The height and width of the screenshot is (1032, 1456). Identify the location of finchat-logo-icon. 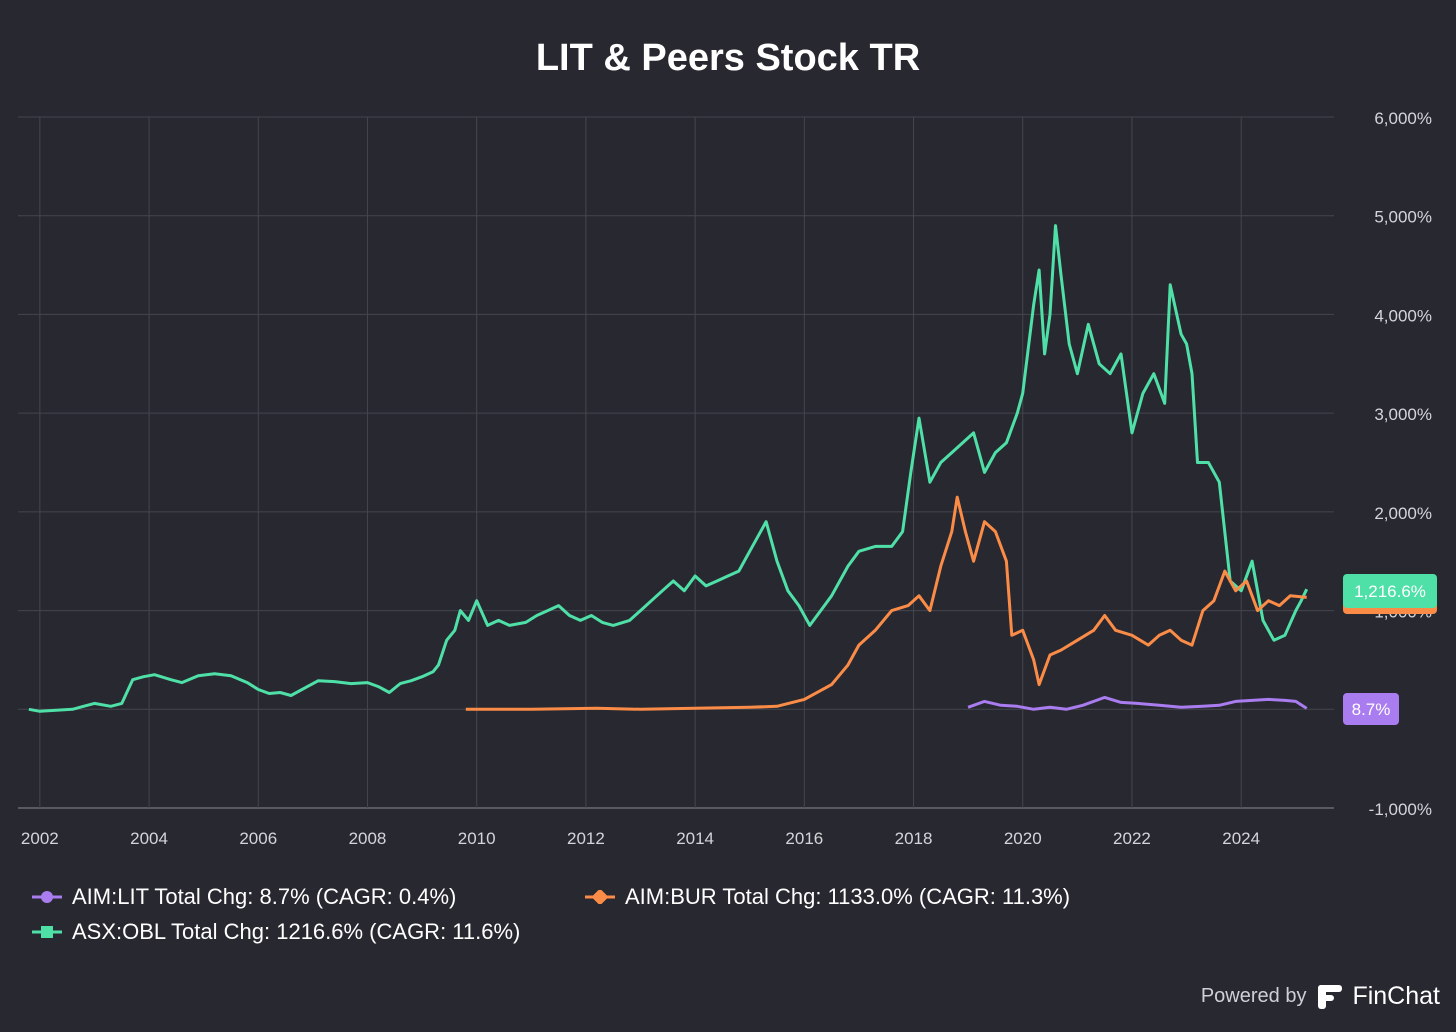
(1330, 996).